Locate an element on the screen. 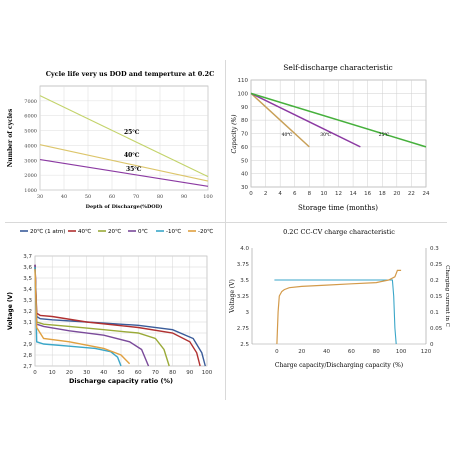 The width and height of the screenshot is (452, 456). y-tick-label: 7000 is located at coordinates (30, 102).